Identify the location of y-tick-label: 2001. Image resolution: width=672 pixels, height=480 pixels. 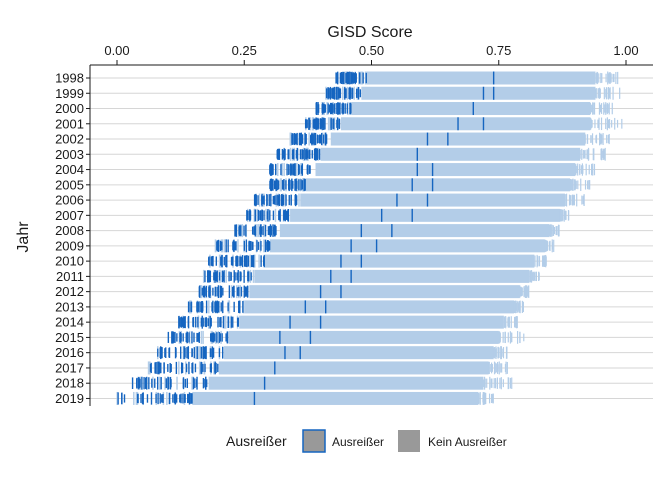
(69, 123).